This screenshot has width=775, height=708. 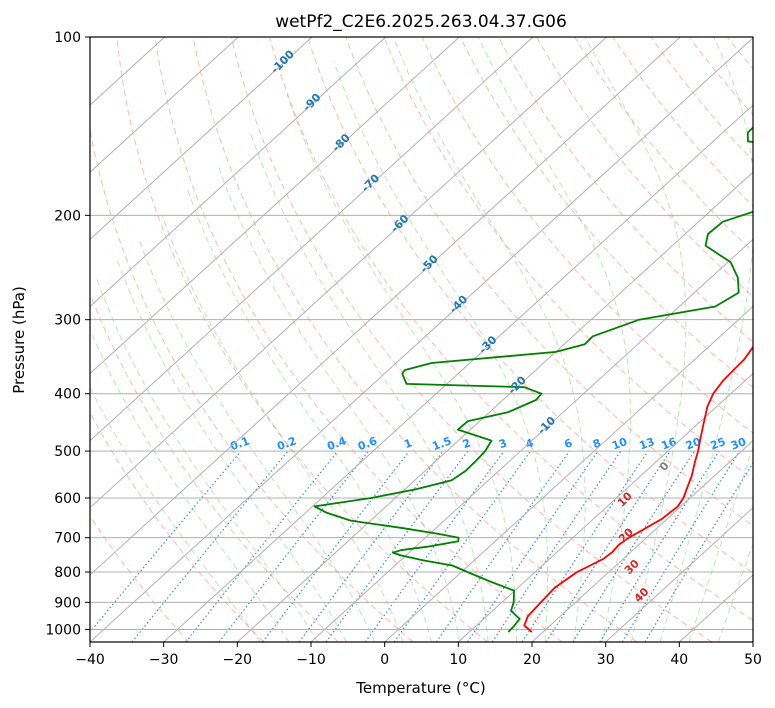 What do you see at coordinates (458, 660) in the screenshot?
I see `x-tick-label: 10` at bounding box center [458, 660].